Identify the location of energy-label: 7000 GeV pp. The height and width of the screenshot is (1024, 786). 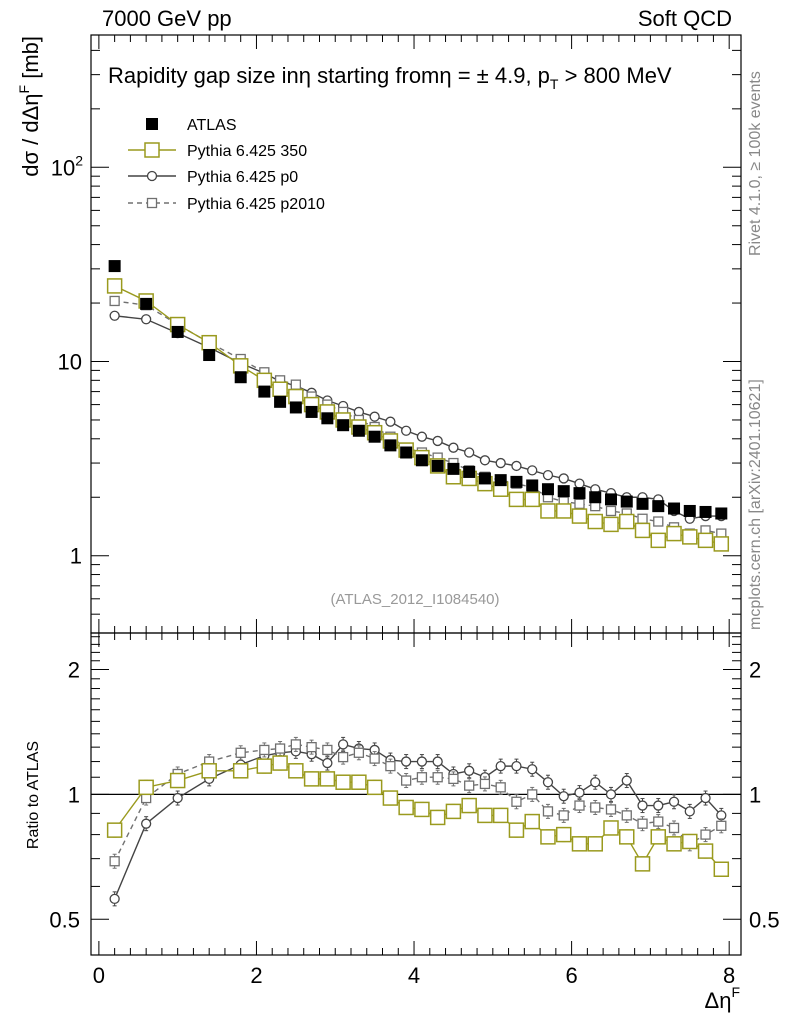
(167, 18).